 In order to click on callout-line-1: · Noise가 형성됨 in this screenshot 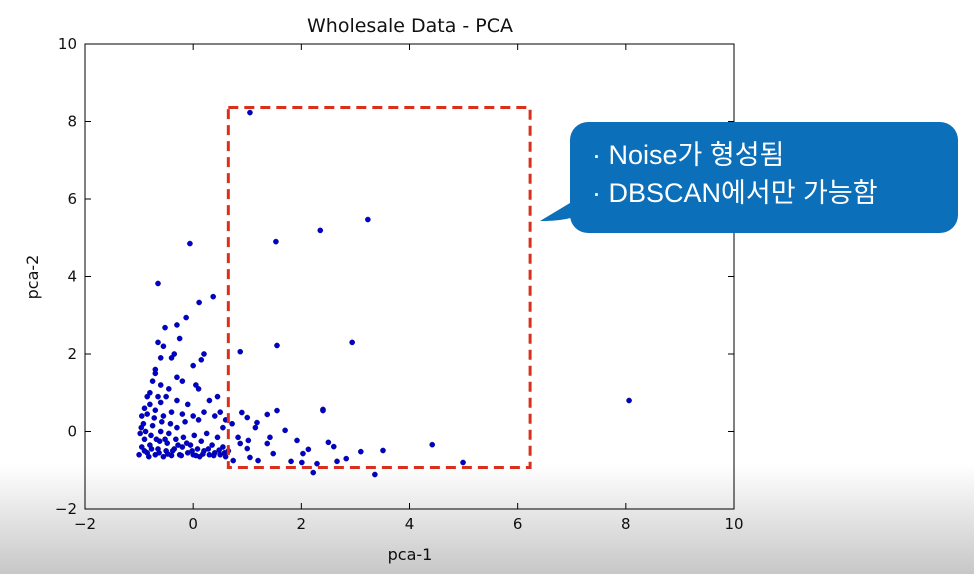, I will do `click(688, 155)`.